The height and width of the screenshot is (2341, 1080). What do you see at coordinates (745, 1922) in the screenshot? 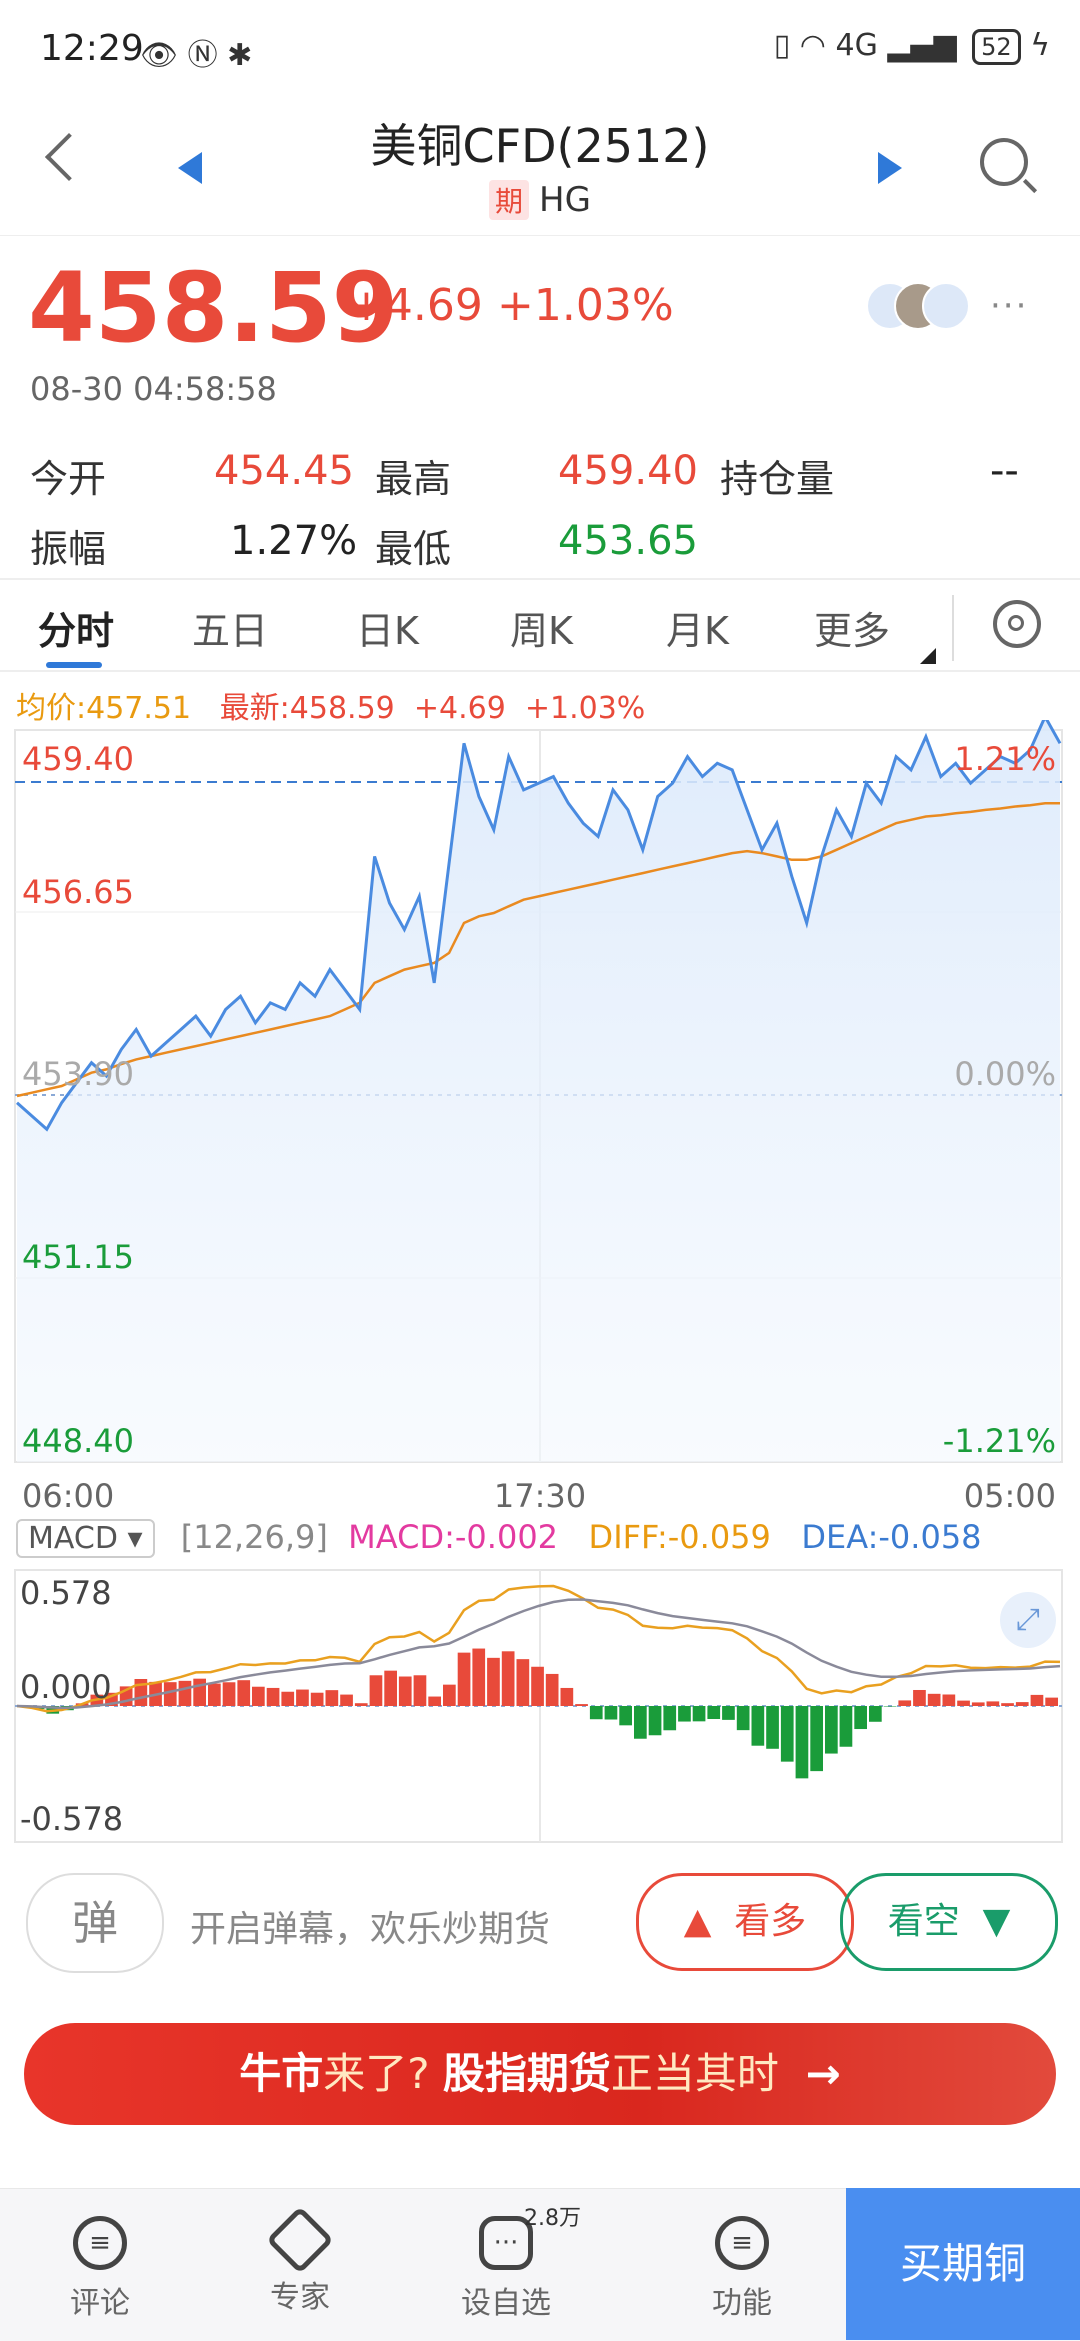
I see `bullish-button: ▲ 看多` at bounding box center [745, 1922].